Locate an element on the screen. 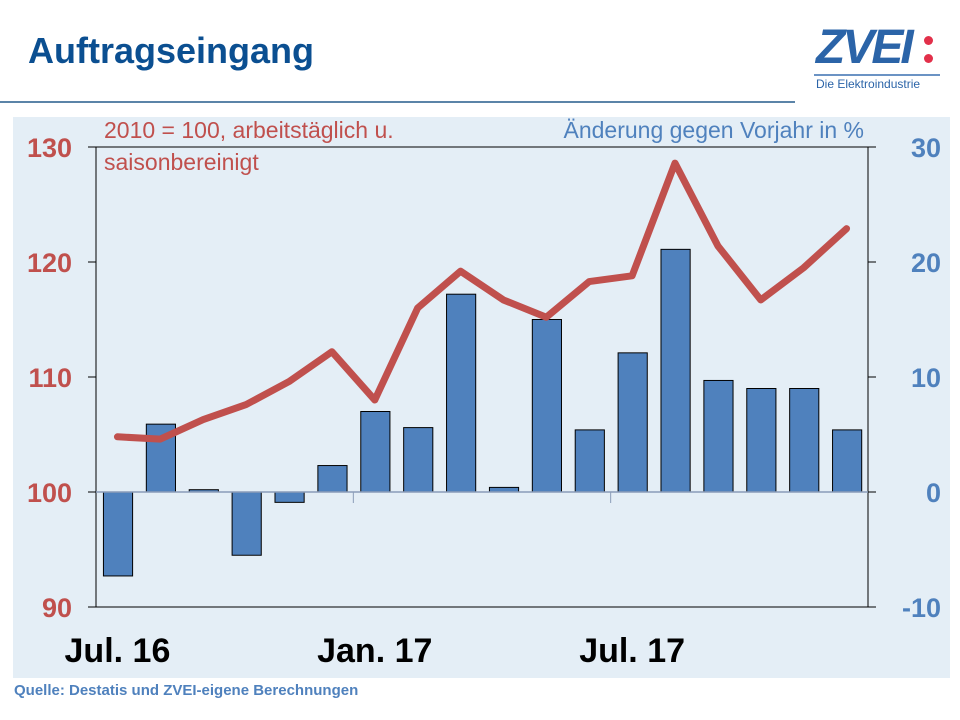 This screenshot has height=720, width=960. right-tick-label: -10 is located at coordinates (921, 608).